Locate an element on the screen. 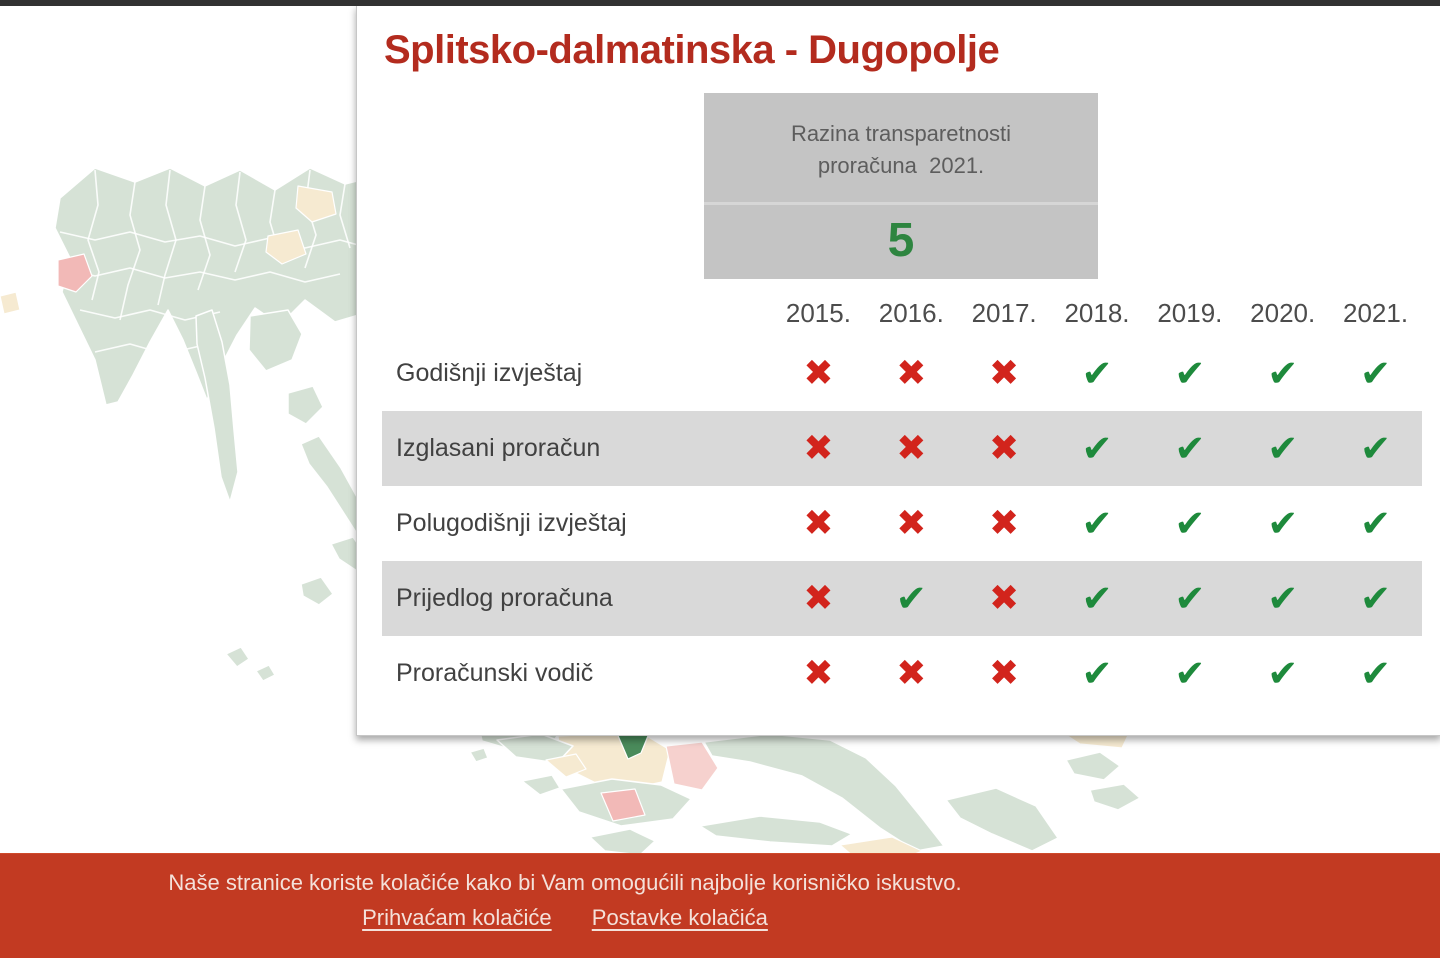 This screenshot has width=1440, height=958. year-header: 2020. is located at coordinates (1283, 312).